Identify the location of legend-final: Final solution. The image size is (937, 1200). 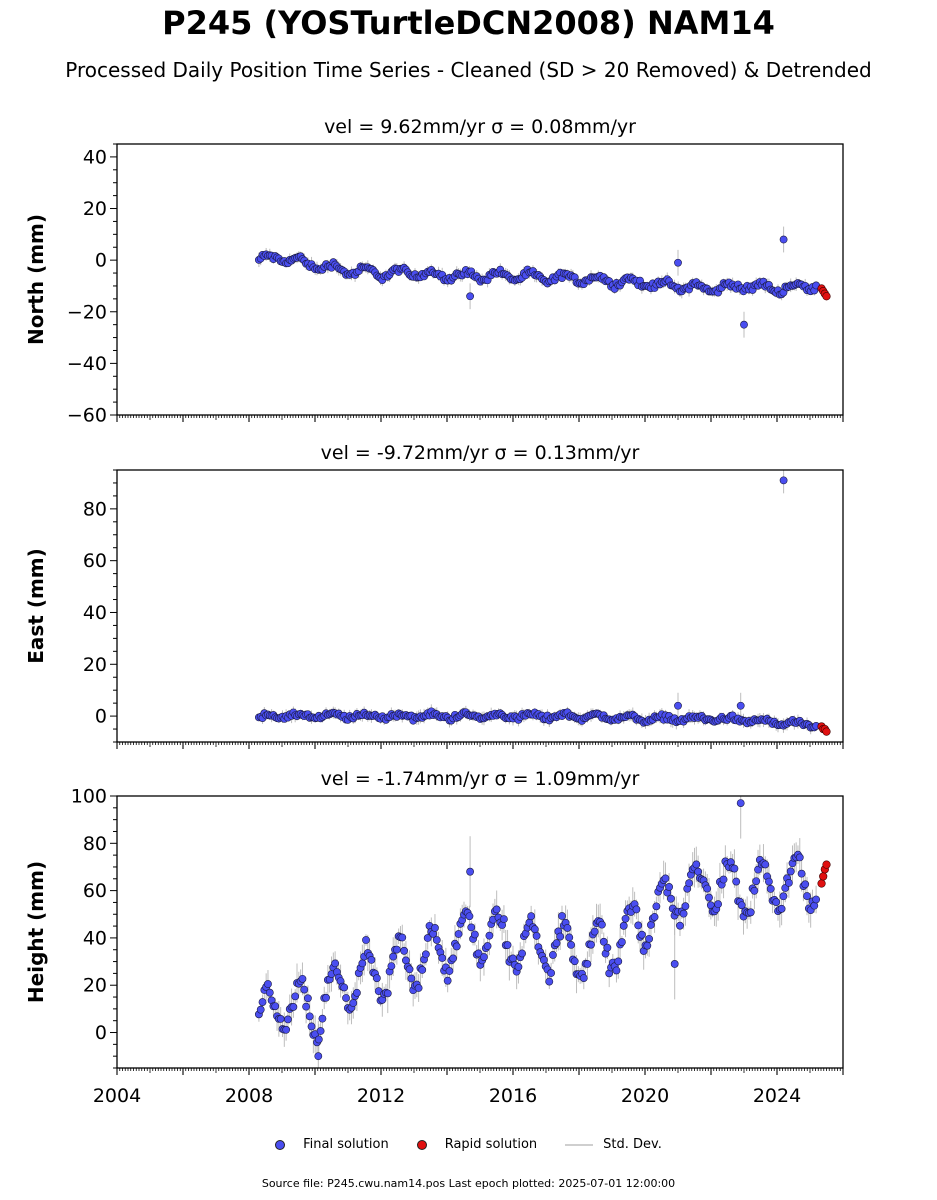
(332, 1144).